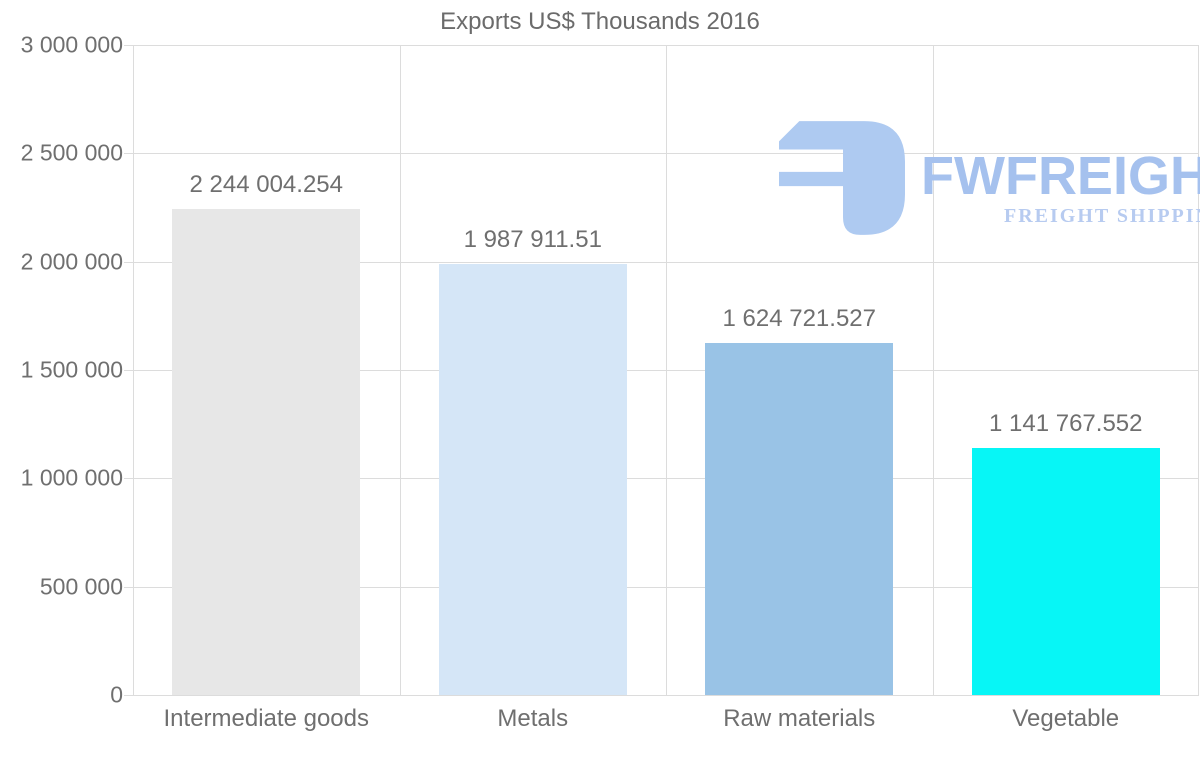 Image resolution: width=1200 pixels, height=763 pixels. I want to click on x-axis-category-label: Raw materials, so click(799, 718).